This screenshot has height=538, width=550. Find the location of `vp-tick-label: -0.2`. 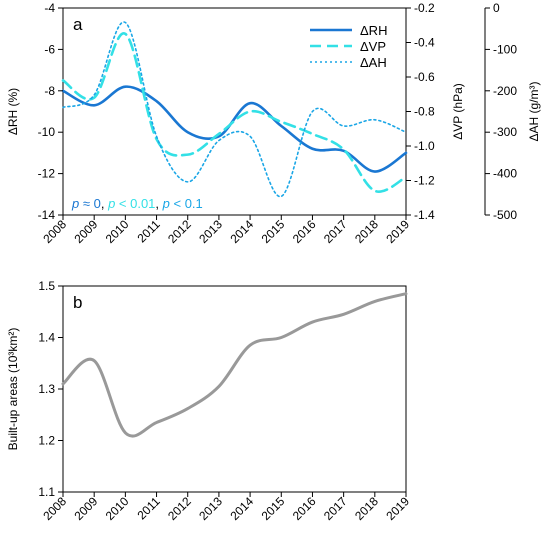

vp-tick-label: -0.2 is located at coordinates (424, 8).